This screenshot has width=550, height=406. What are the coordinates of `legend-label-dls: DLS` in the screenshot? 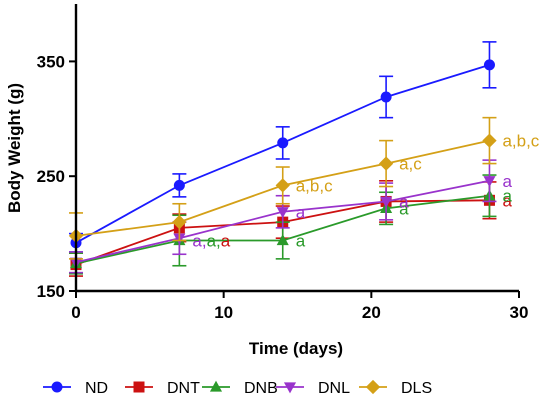 It's located at (416, 388).